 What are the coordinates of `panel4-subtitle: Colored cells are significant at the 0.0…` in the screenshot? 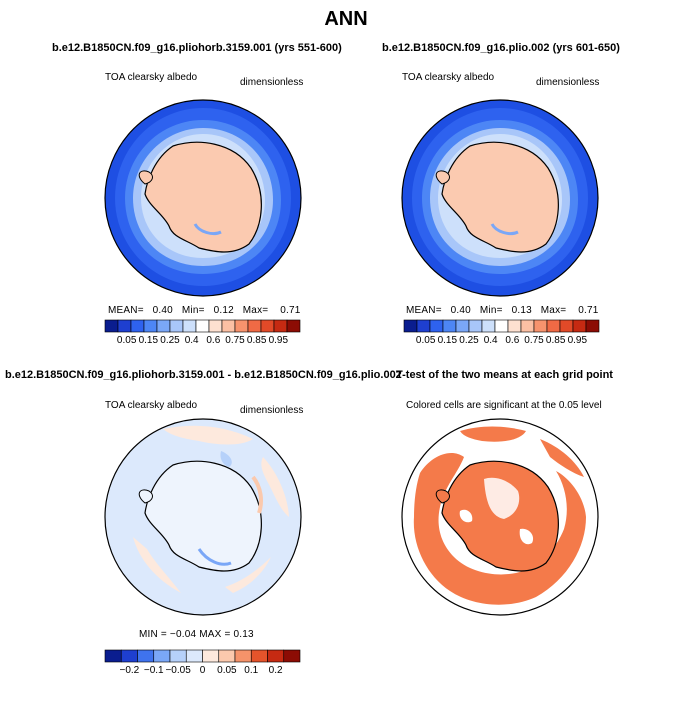 It's located at (504, 405).